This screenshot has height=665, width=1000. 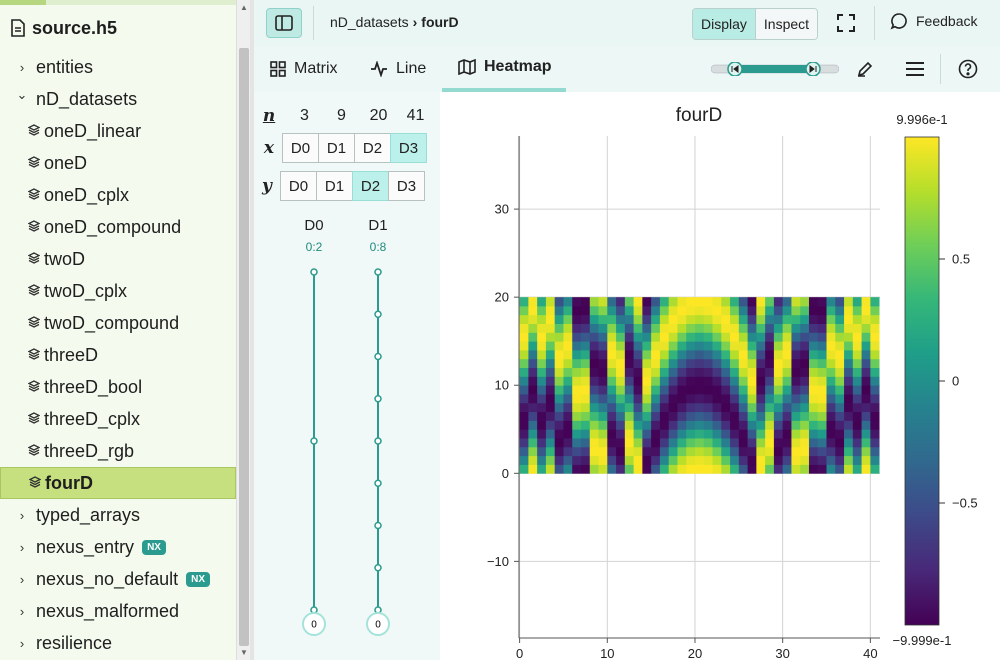 I want to click on tree-item-label: oneD, so click(x=66, y=162).